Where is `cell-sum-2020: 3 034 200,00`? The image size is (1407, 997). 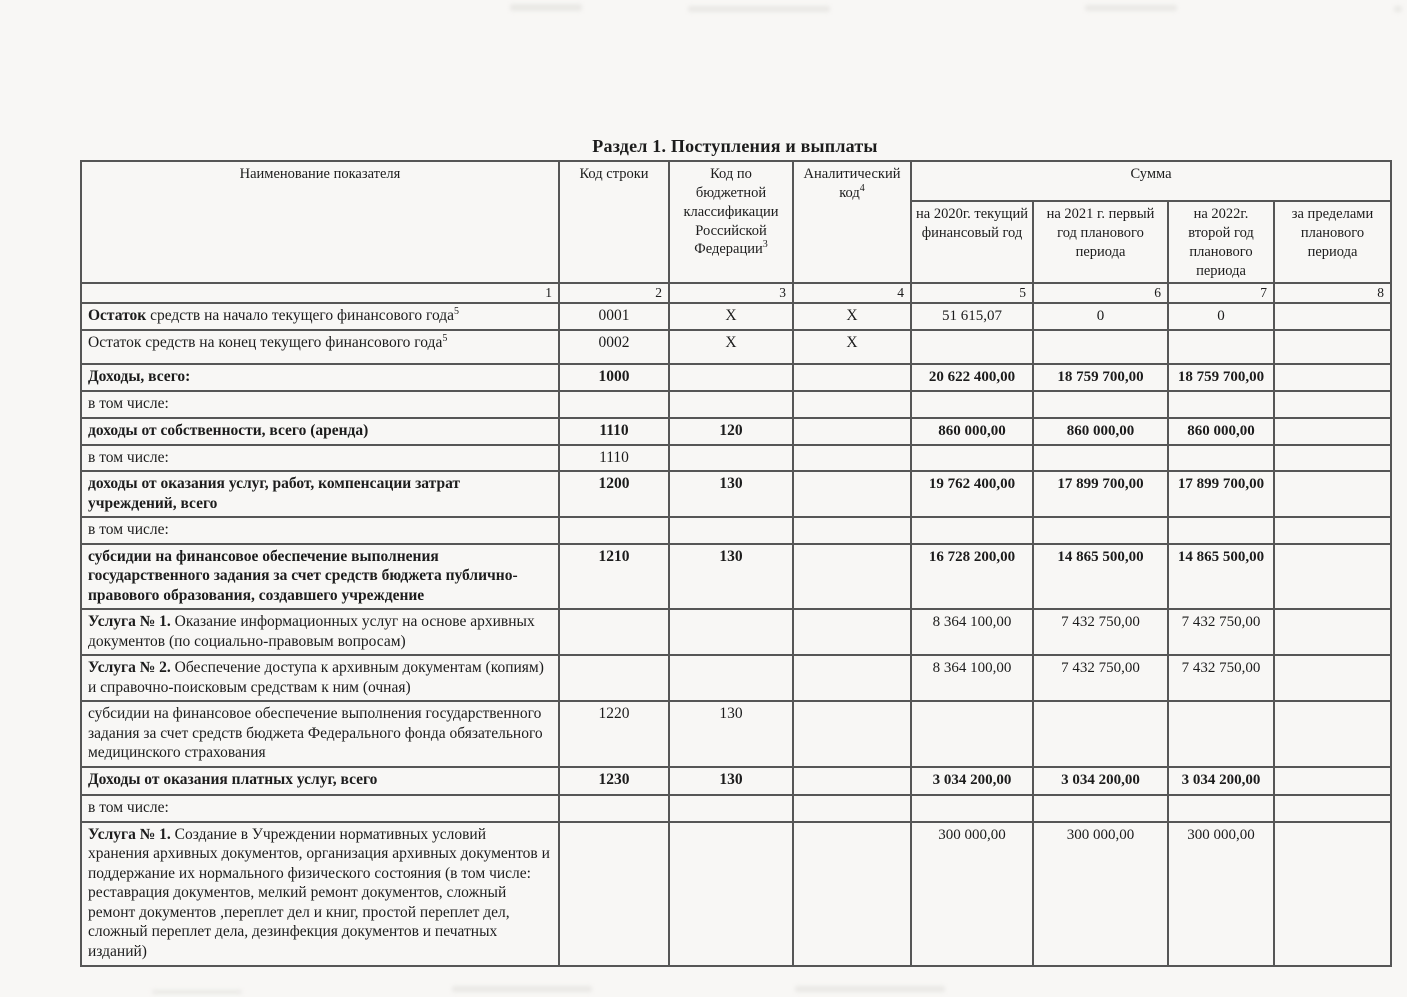
cell-sum-2020: 3 034 200,00 is located at coordinates (972, 781).